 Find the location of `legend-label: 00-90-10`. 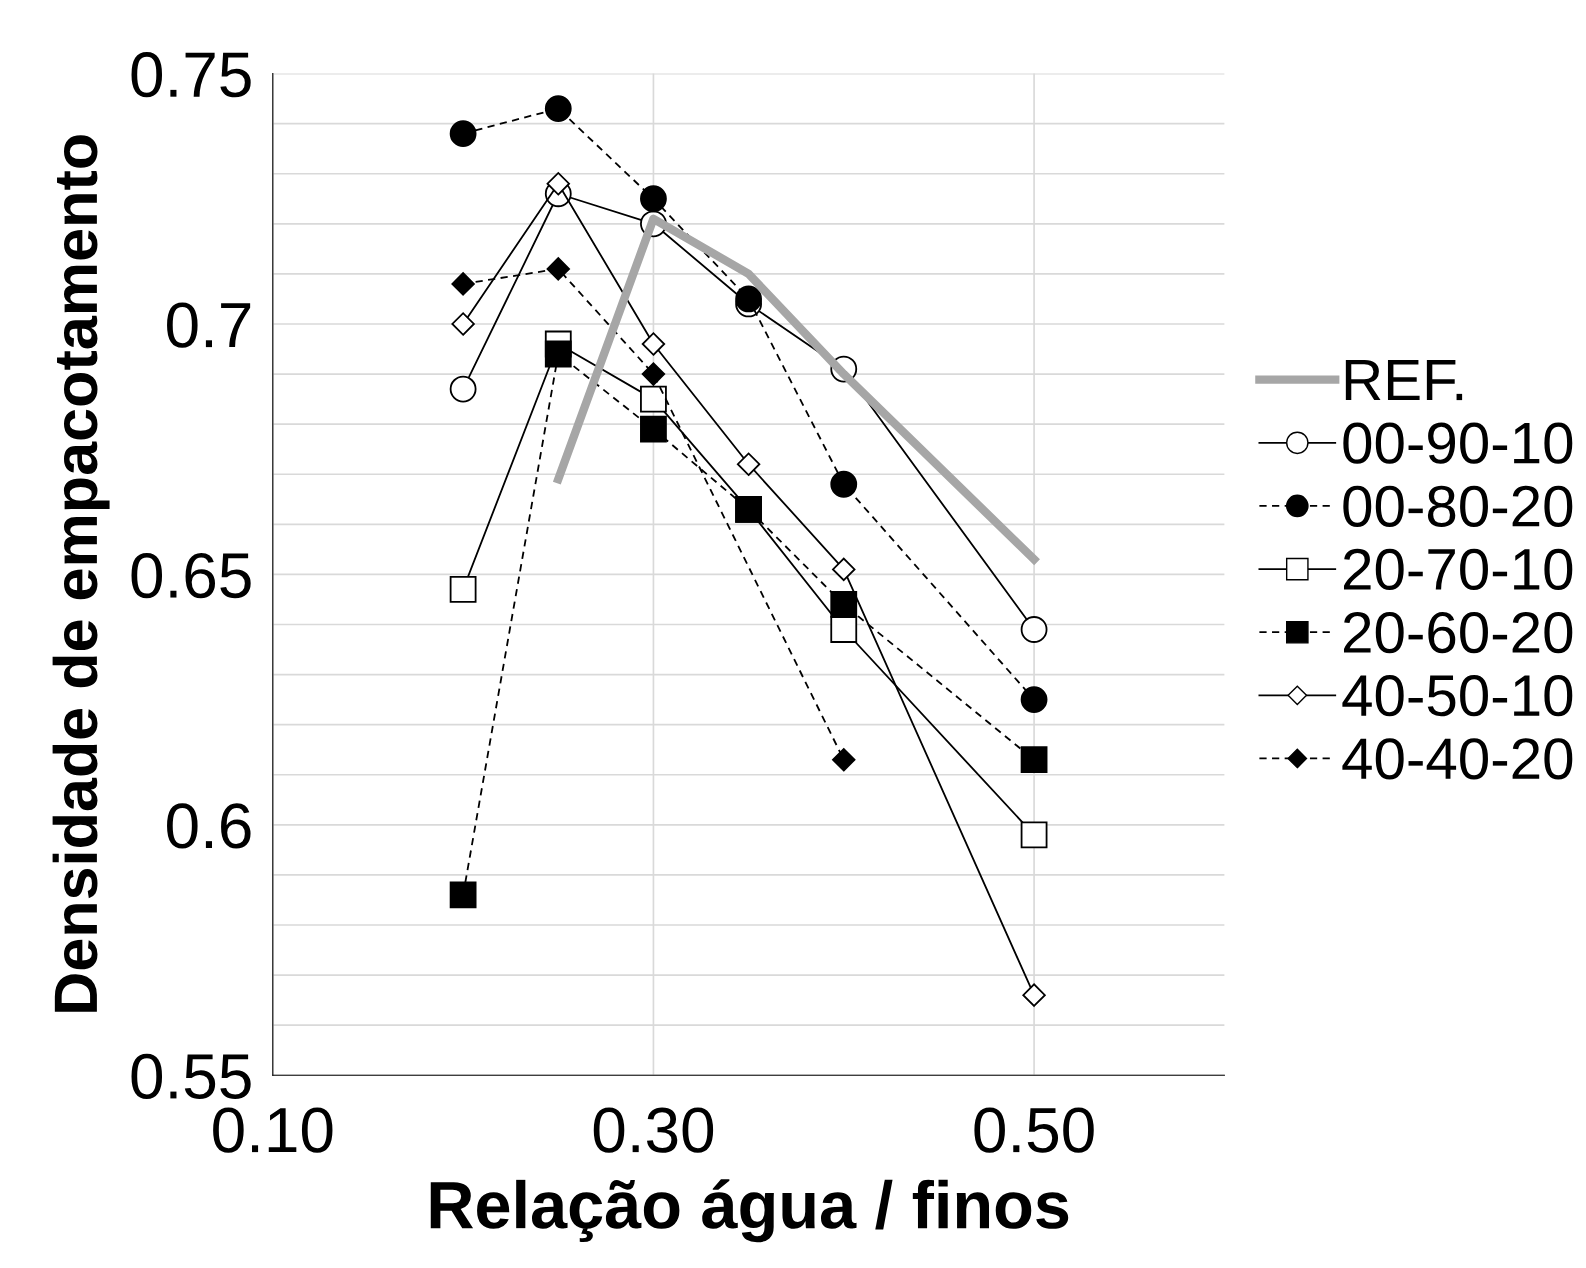

legend-label: 00-90-10 is located at coordinates (1458, 443).